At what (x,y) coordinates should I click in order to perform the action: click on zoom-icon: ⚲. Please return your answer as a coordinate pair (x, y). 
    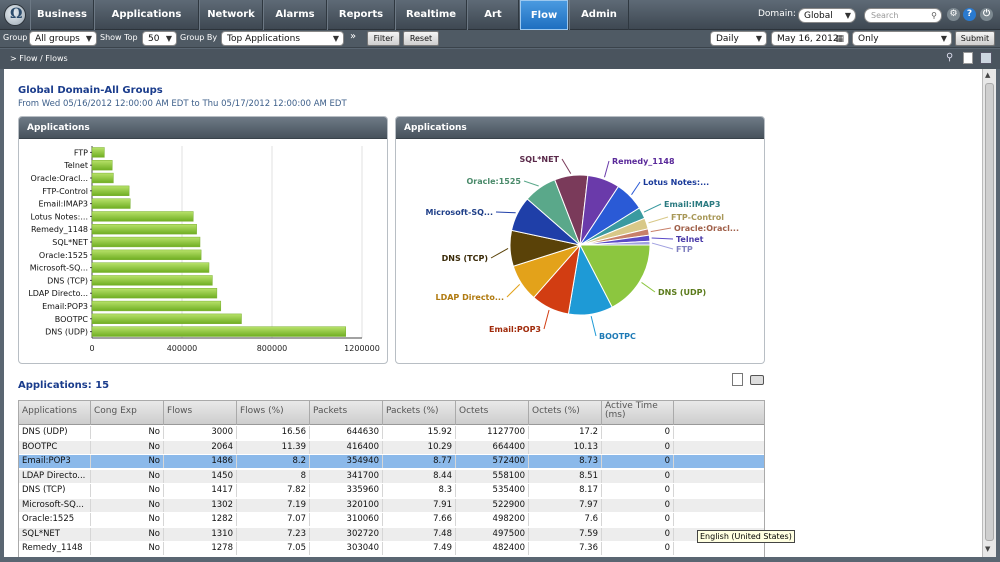
    Looking at the image, I should click on (950, 57).